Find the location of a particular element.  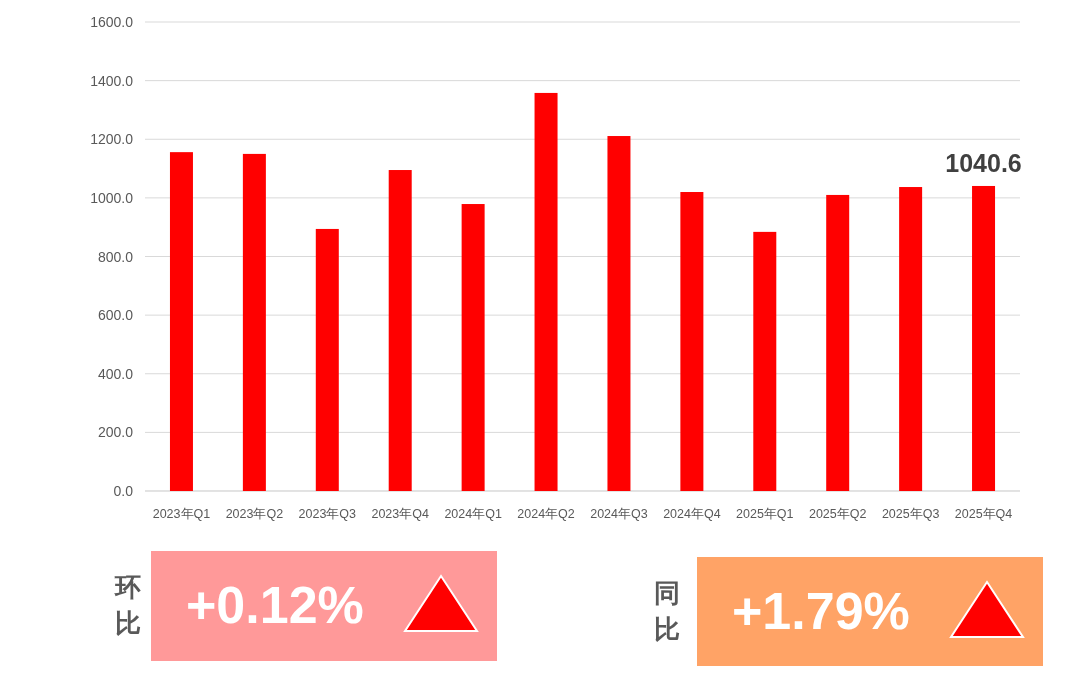

y-tick-label: 1400.0 is located at coordinates (112, 80).